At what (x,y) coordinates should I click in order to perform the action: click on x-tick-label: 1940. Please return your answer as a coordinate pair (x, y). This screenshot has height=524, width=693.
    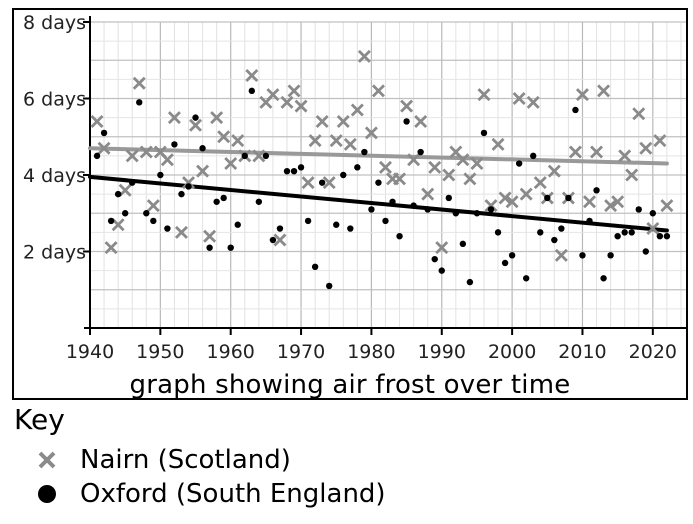
    Looking at the image, I should click on (90, 352).